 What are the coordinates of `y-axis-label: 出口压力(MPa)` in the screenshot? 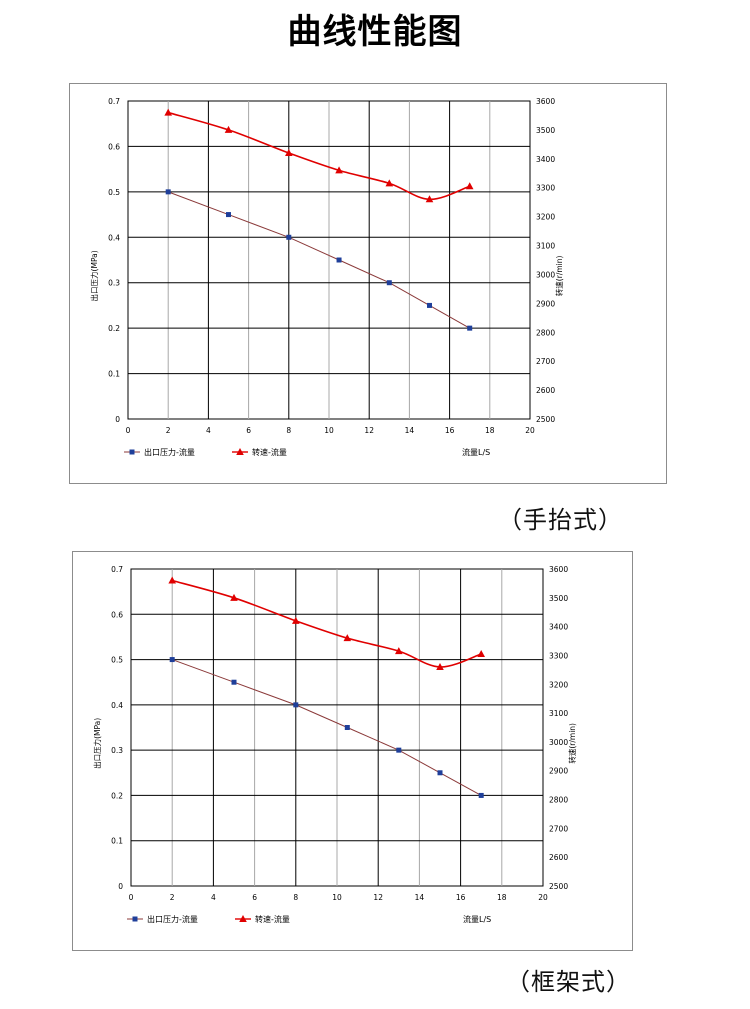 It's located at (94, 275).